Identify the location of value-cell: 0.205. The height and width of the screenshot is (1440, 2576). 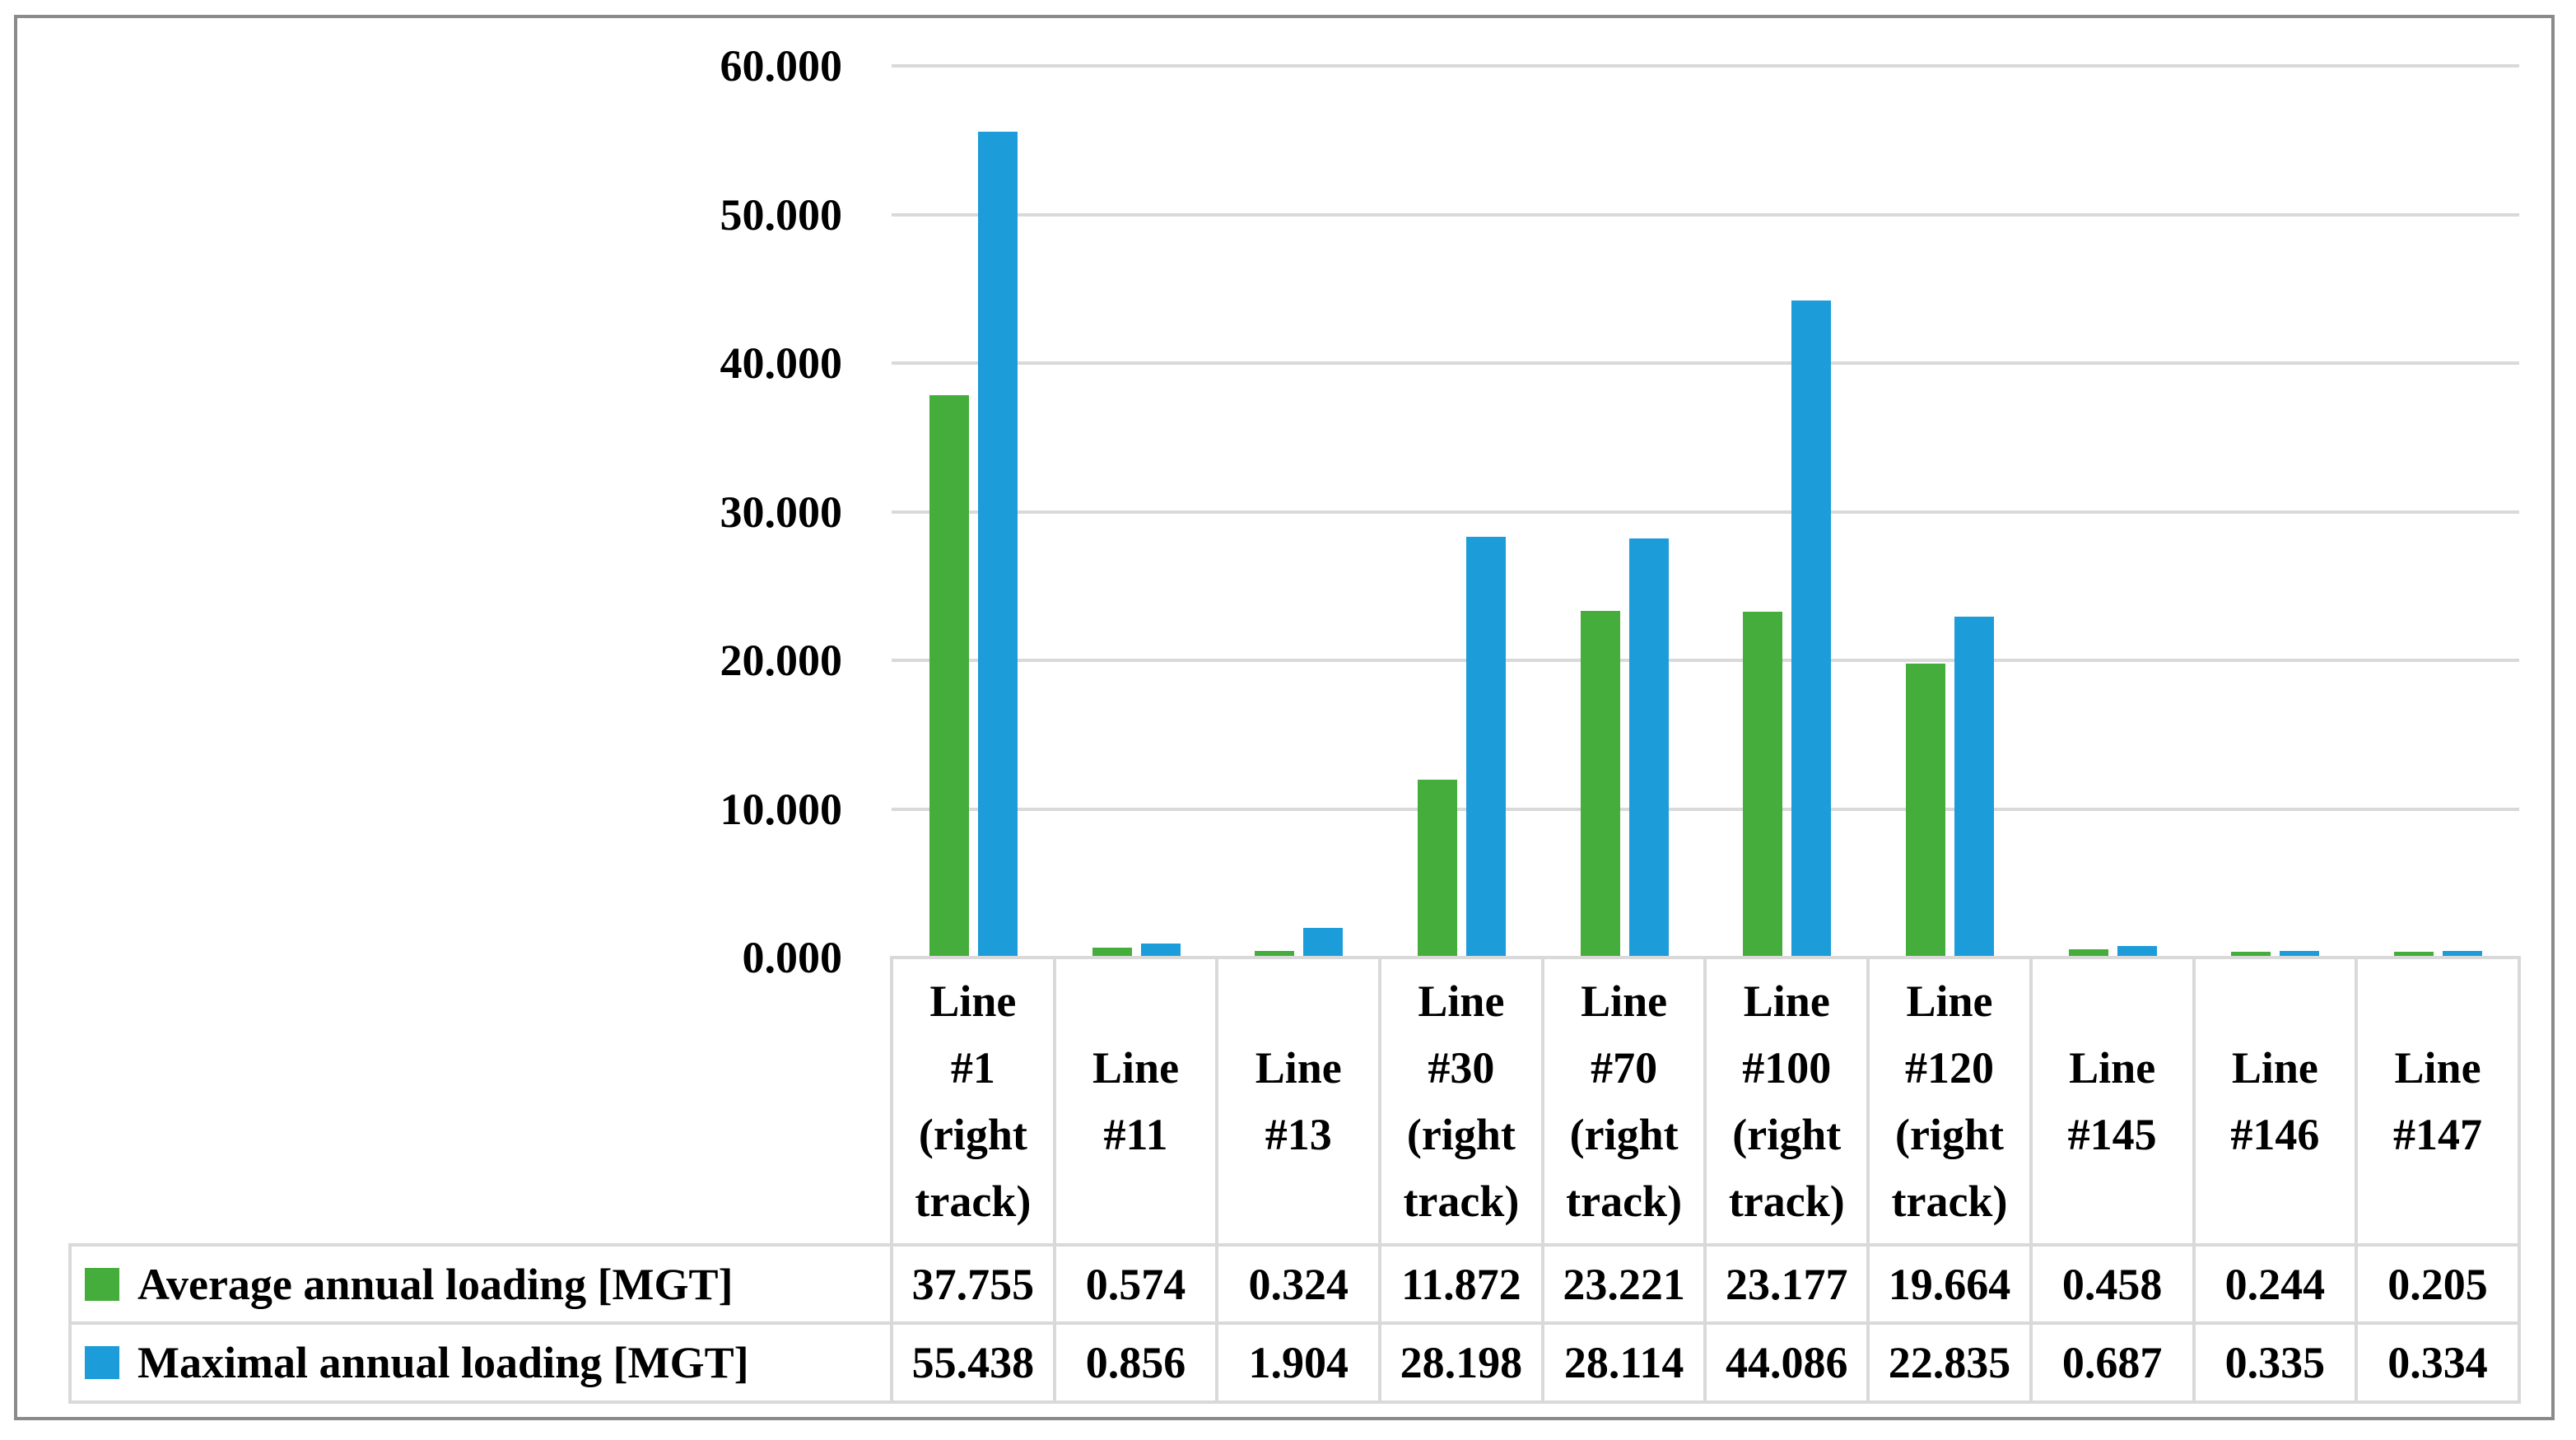
(2438, 1284).